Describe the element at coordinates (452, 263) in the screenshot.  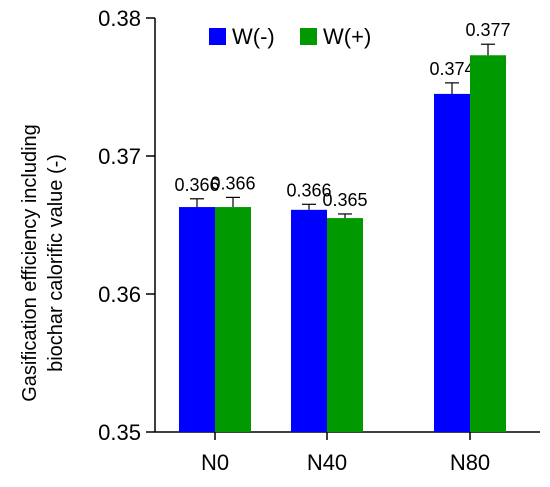
I see `bar-w-minus-n80` at that location.